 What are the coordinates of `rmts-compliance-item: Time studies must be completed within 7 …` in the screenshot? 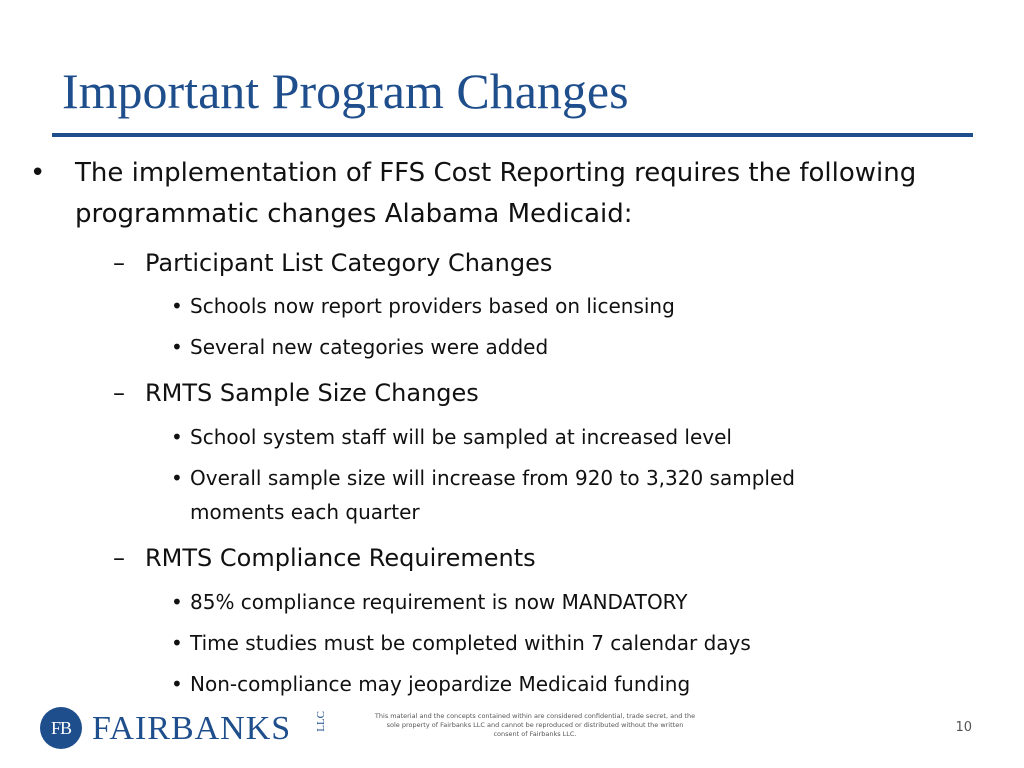 It's located at (470, 643).